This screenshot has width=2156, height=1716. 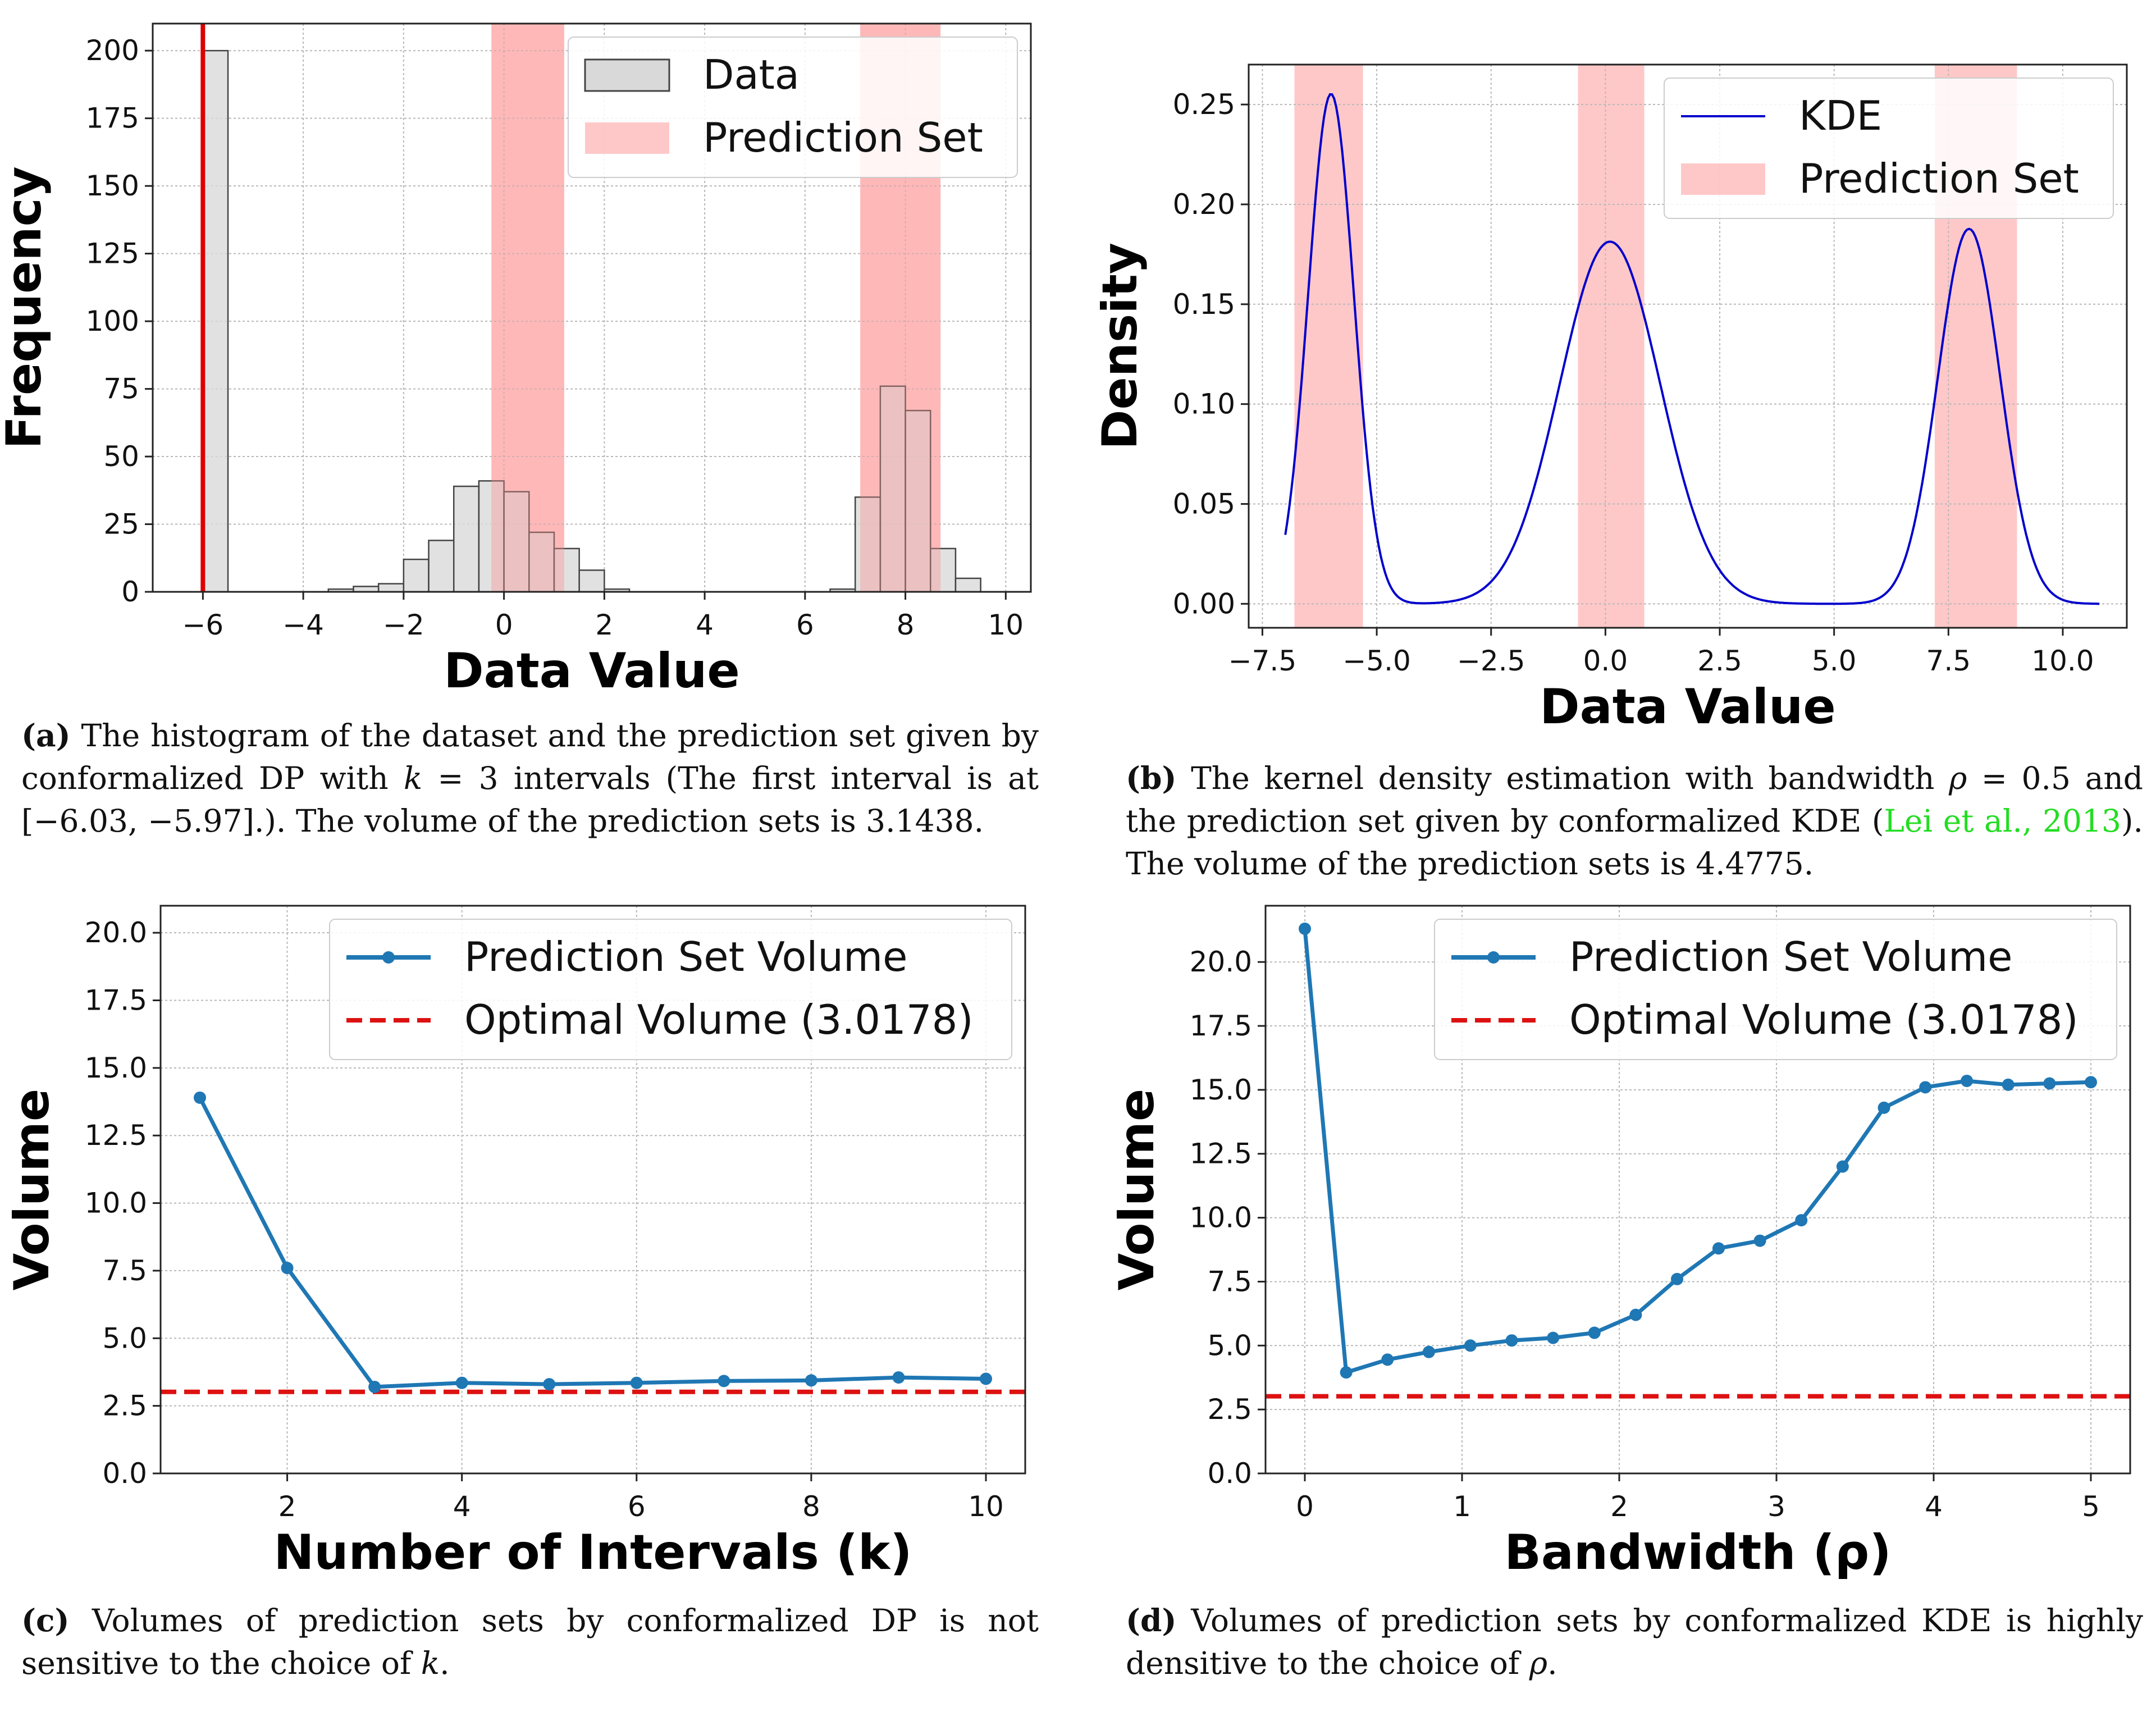 I want to click on y-tick-label: 75, so click(x=121, y=389).